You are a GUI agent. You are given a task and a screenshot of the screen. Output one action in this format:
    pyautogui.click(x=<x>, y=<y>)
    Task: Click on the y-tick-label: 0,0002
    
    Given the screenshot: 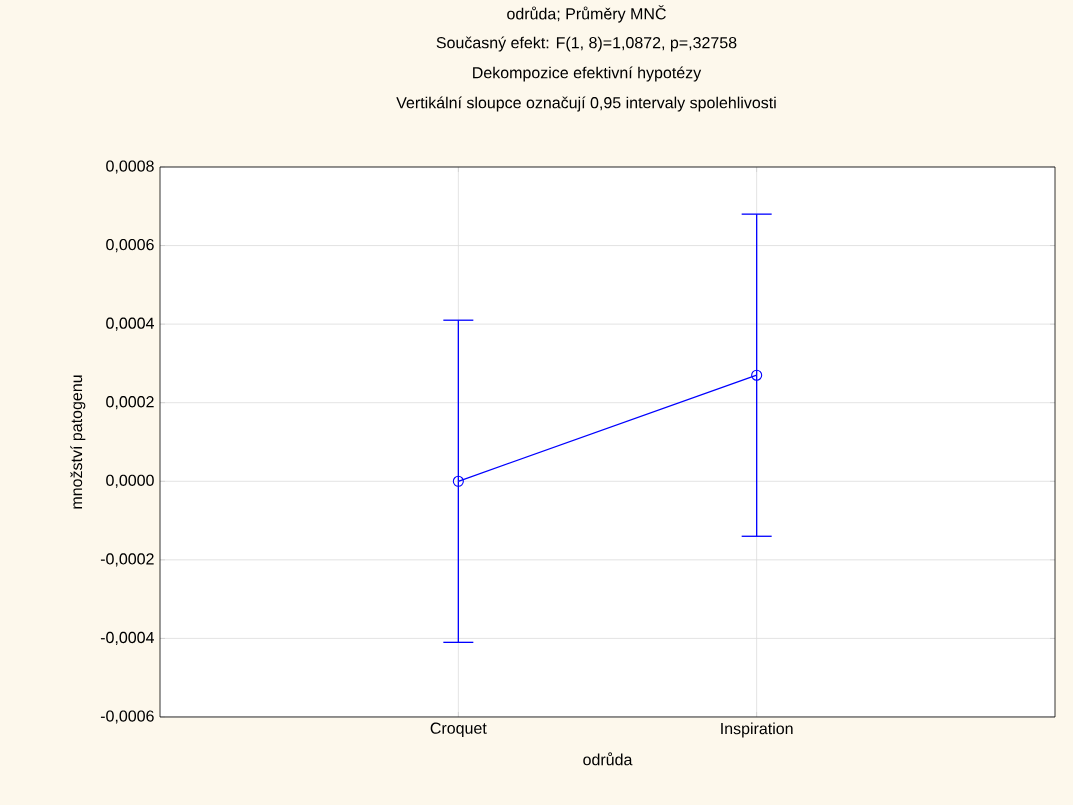 What is the action you would take?
    pyautogui.click(x=130, y=403)
    